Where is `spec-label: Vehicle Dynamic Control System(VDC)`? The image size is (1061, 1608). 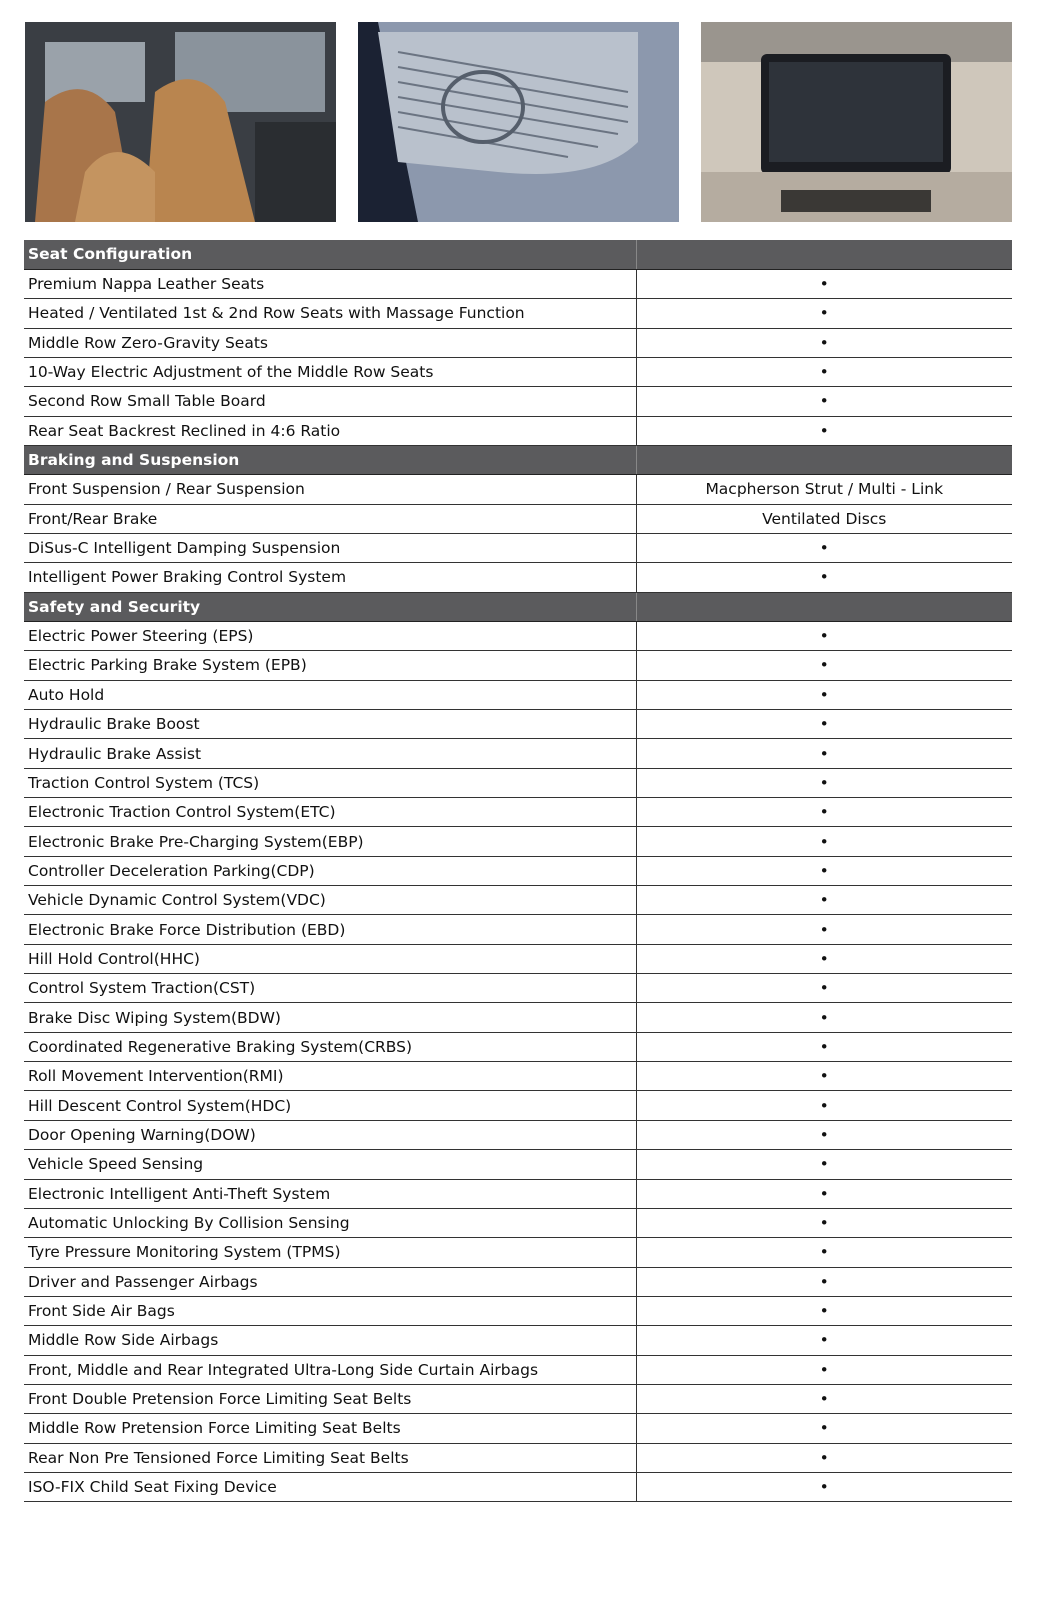
spec-label: Vehicle Dynamic Control System(VDC) is located at coordinates (330, 900).